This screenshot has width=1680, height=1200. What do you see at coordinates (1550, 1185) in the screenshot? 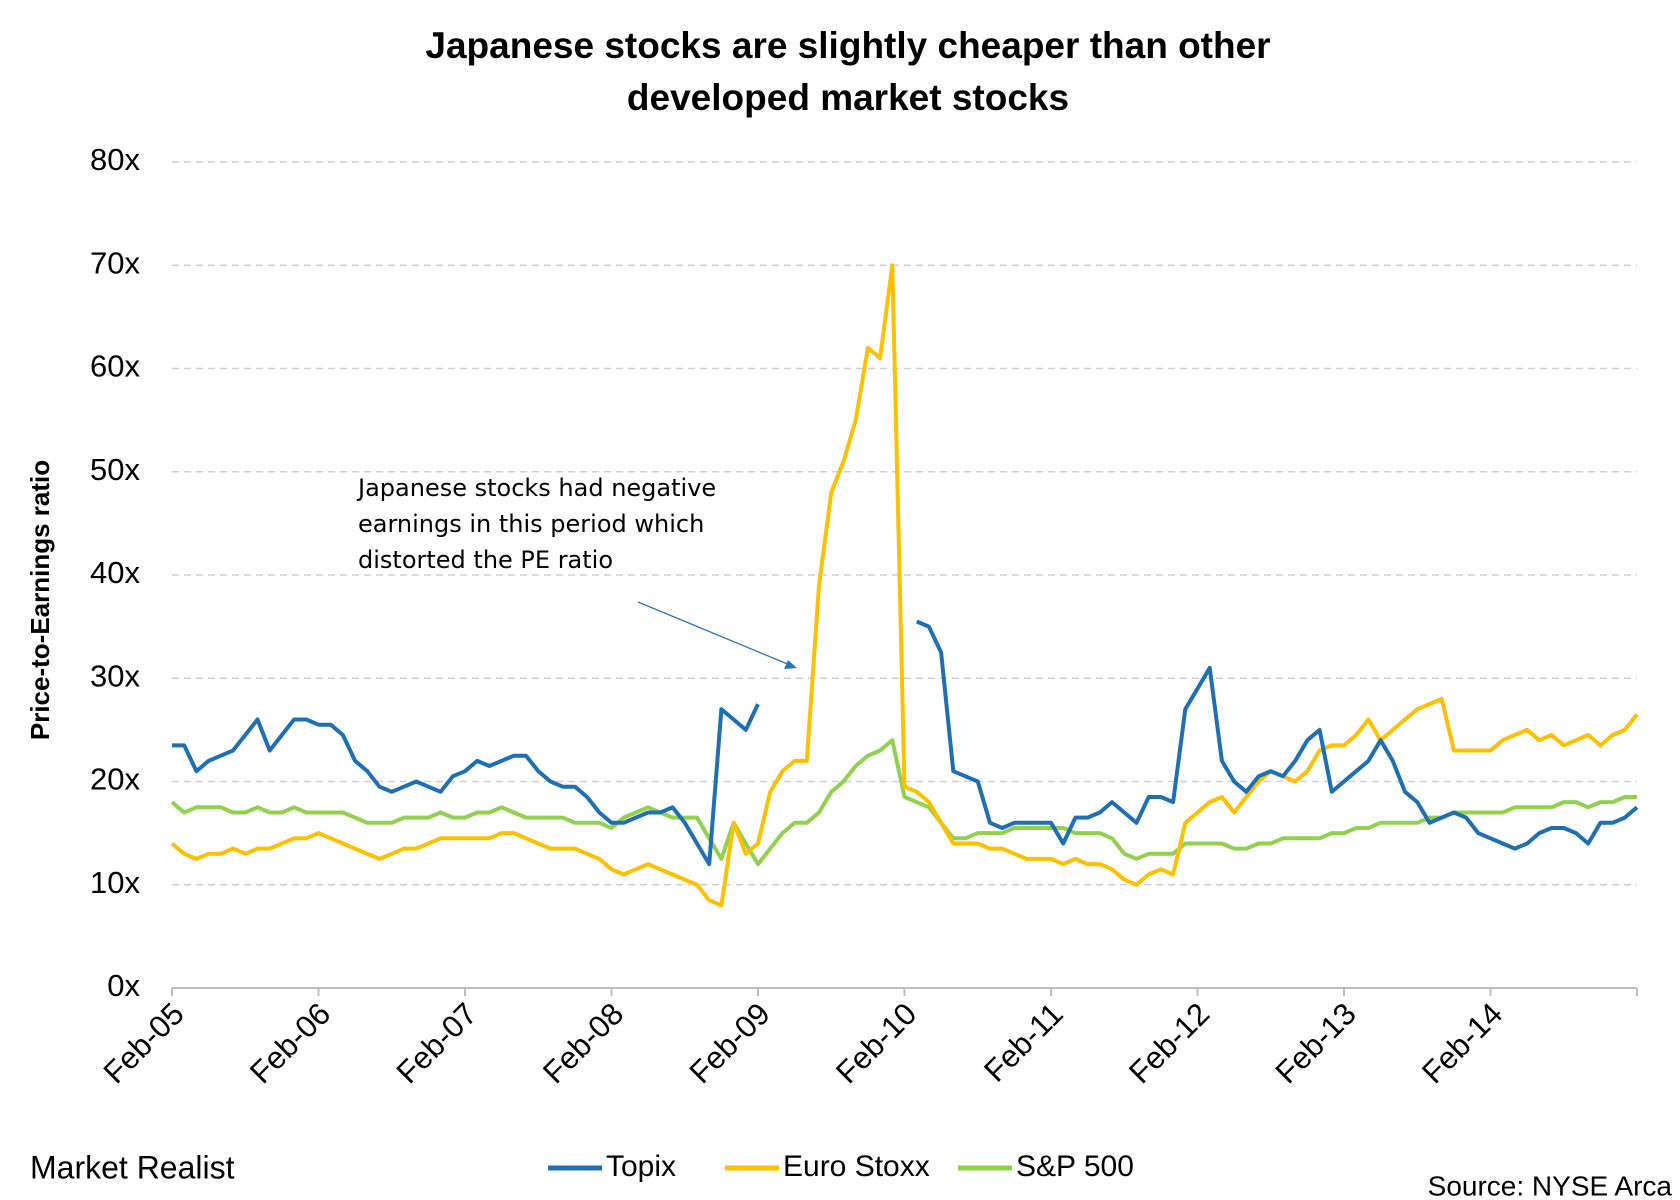
I see `source: Source: NYSE Arca` at bounding box center [1550, 1185].